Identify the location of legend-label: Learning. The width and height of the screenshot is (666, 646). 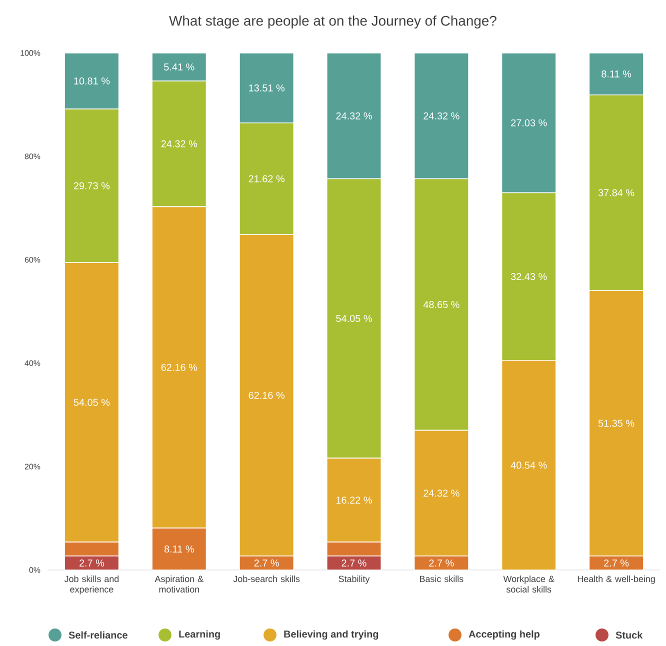
(199, 635).